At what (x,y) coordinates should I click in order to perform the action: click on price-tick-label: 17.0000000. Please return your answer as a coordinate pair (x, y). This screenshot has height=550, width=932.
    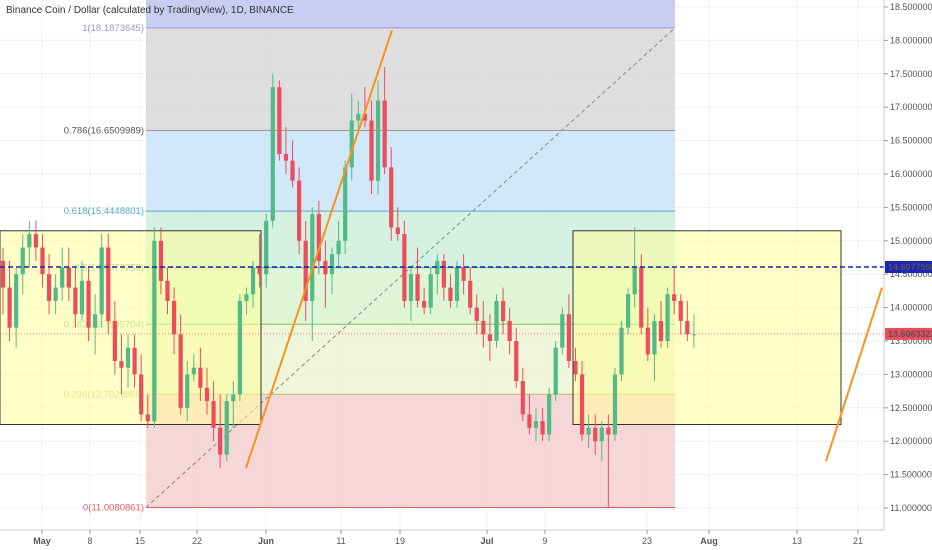
    Looking at the image, I should click on (911, 107).